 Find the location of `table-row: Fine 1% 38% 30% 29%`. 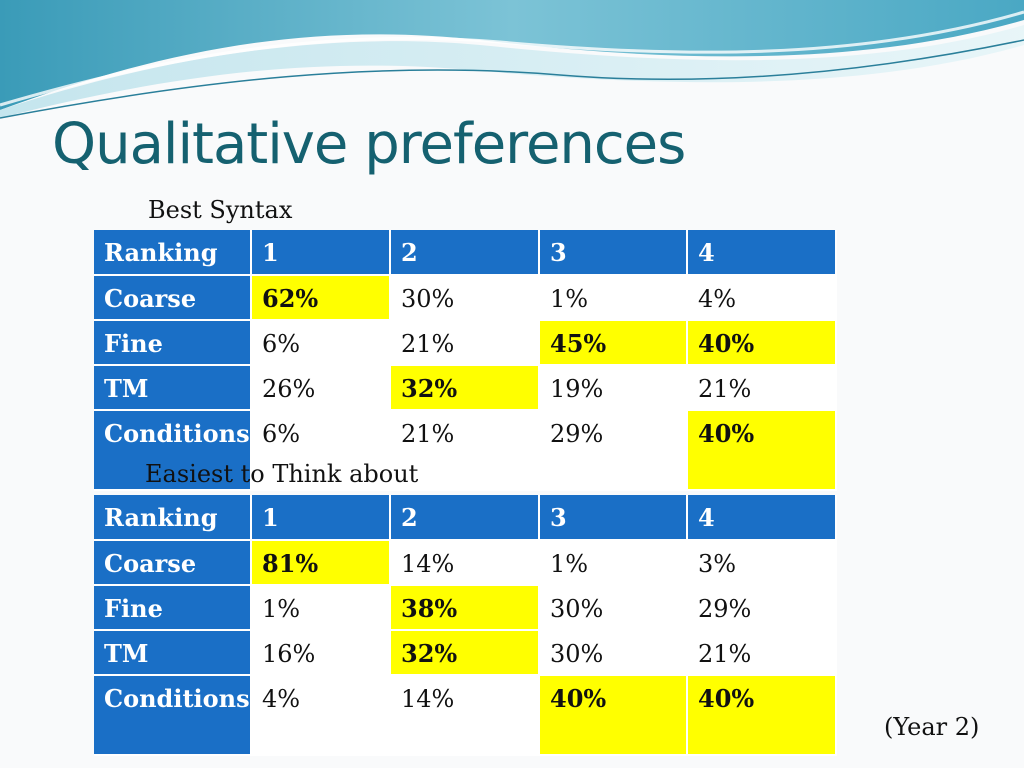

table-row: Fine 1% 38% 30% 29% is located at coordinates (465, 608).